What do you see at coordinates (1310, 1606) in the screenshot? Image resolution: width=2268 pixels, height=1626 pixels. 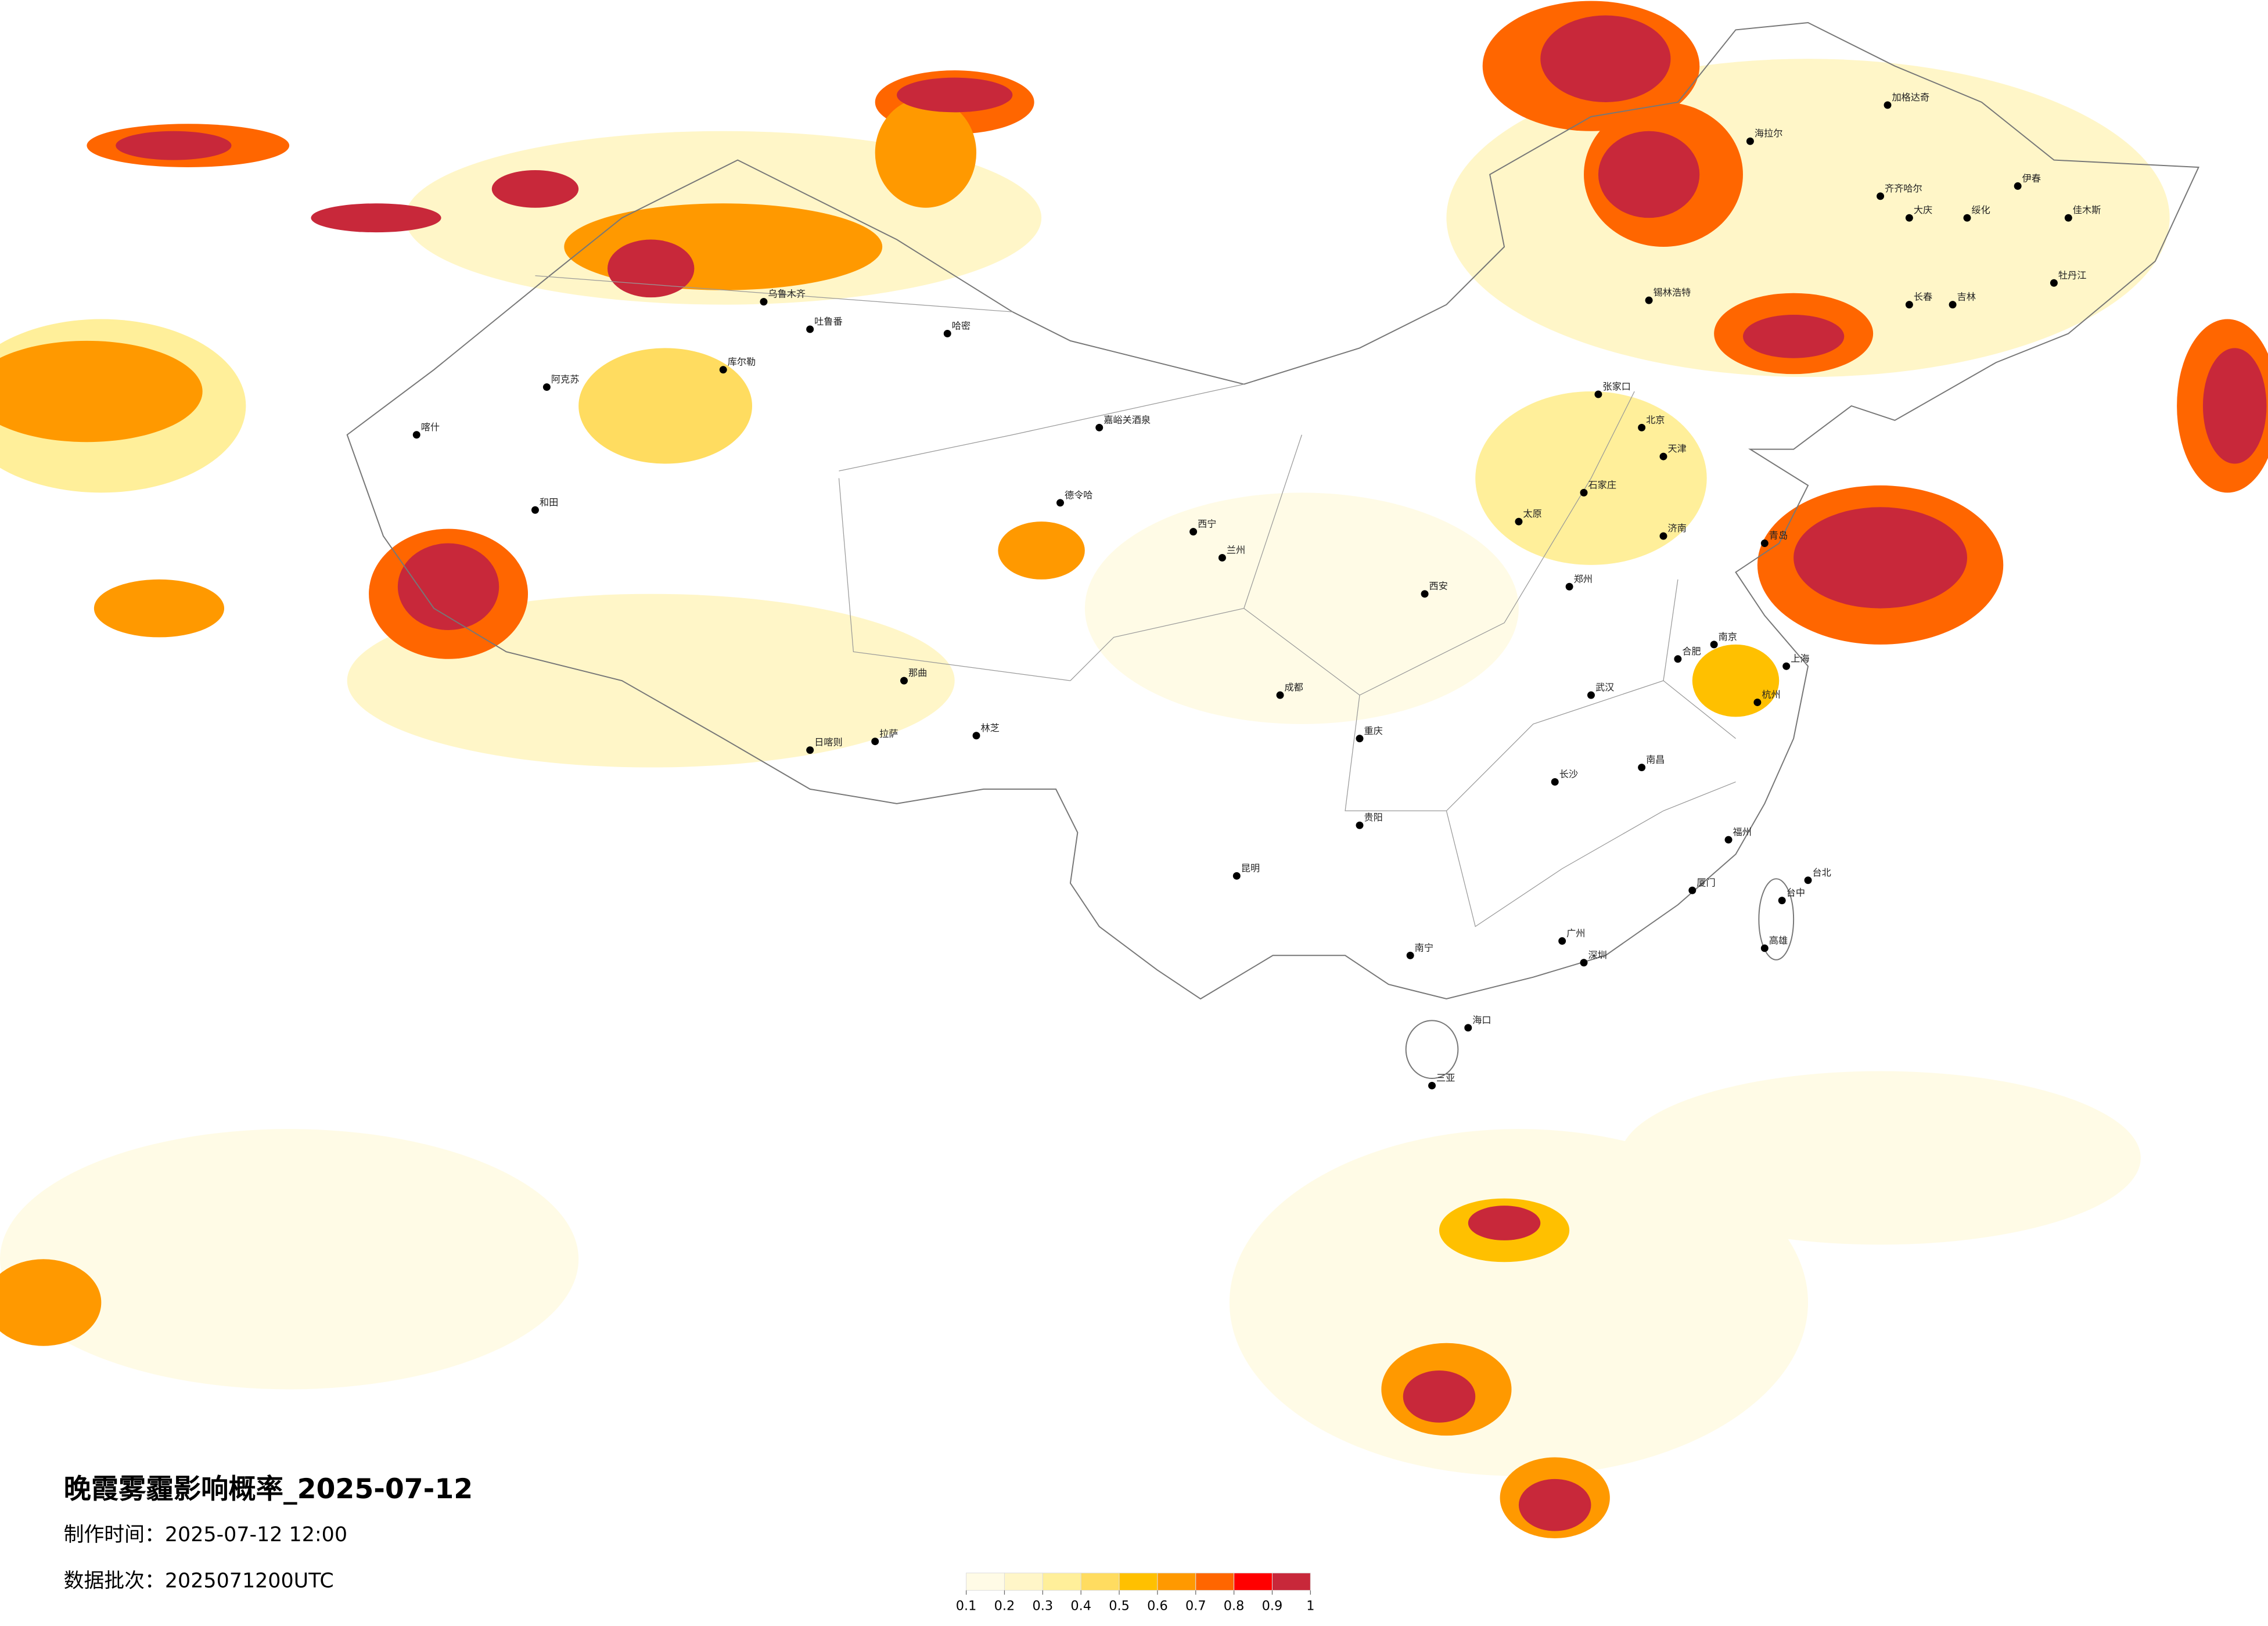 I see `legend-tick-label: 1` at bounding box center [1310, 1606].